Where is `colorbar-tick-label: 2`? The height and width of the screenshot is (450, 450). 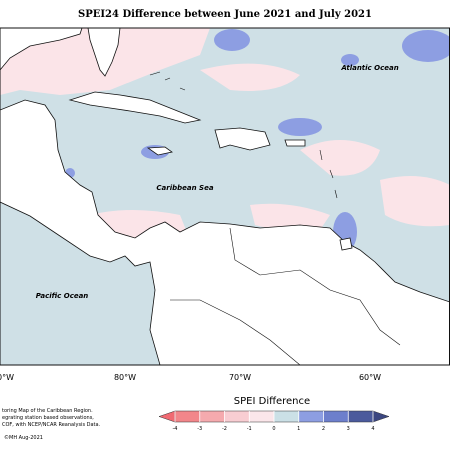 colorbar-tick-label: 2 is located at coordinates (323, 429).